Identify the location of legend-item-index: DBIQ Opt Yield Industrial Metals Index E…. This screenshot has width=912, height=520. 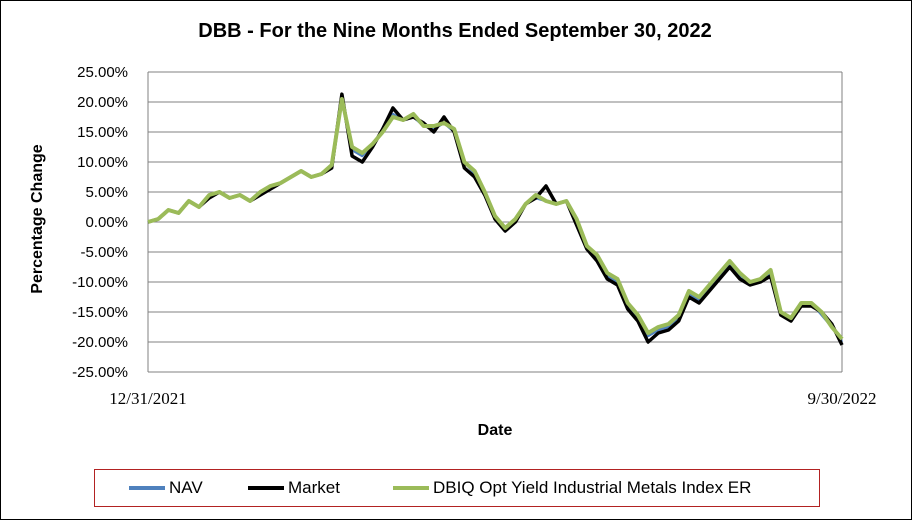
(572, 488).